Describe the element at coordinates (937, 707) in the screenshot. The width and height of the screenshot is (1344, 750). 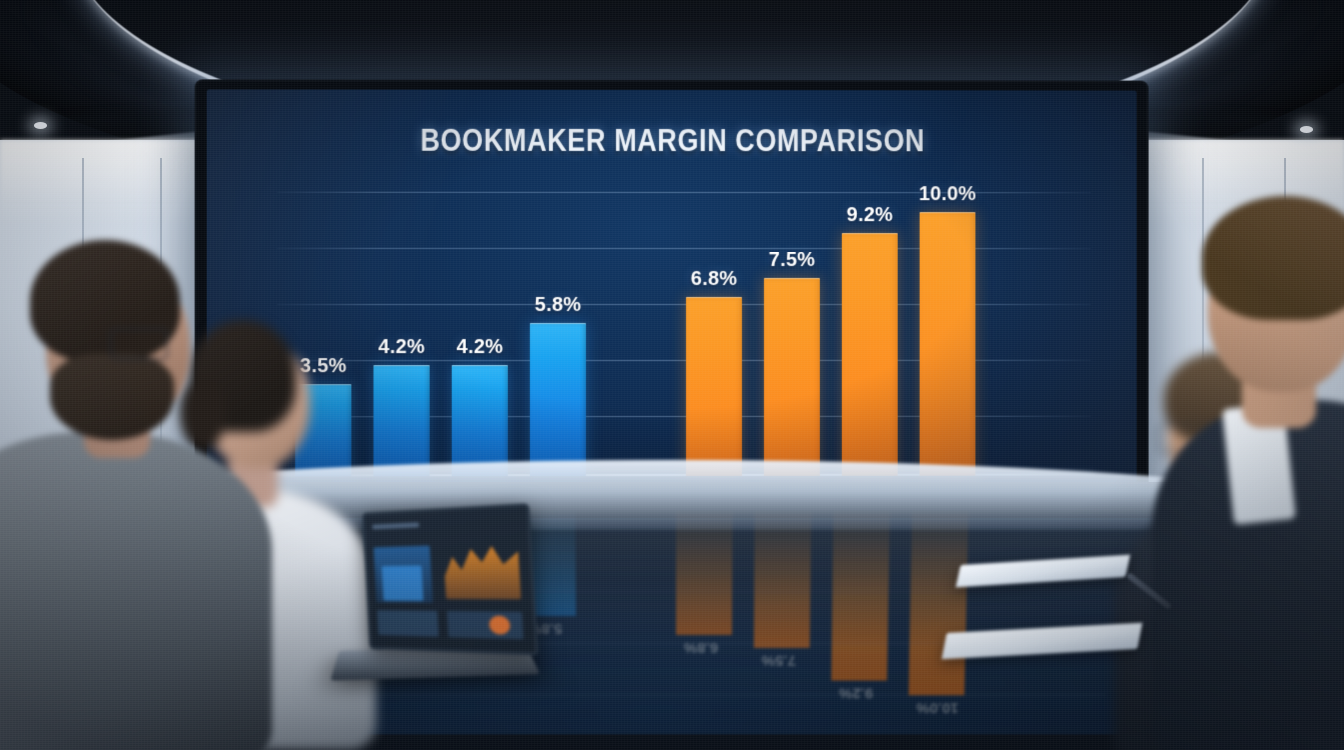
I see `reflected-value-label: 10.0%` at that location.